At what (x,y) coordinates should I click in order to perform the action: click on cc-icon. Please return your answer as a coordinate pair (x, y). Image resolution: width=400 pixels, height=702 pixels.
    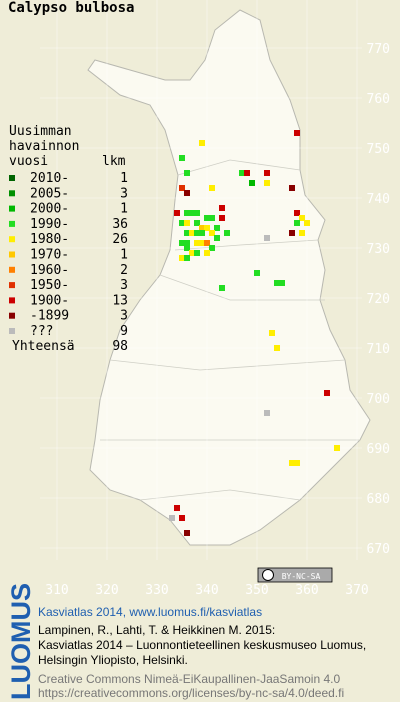
    Looking at the image, I should click on (268, 575).